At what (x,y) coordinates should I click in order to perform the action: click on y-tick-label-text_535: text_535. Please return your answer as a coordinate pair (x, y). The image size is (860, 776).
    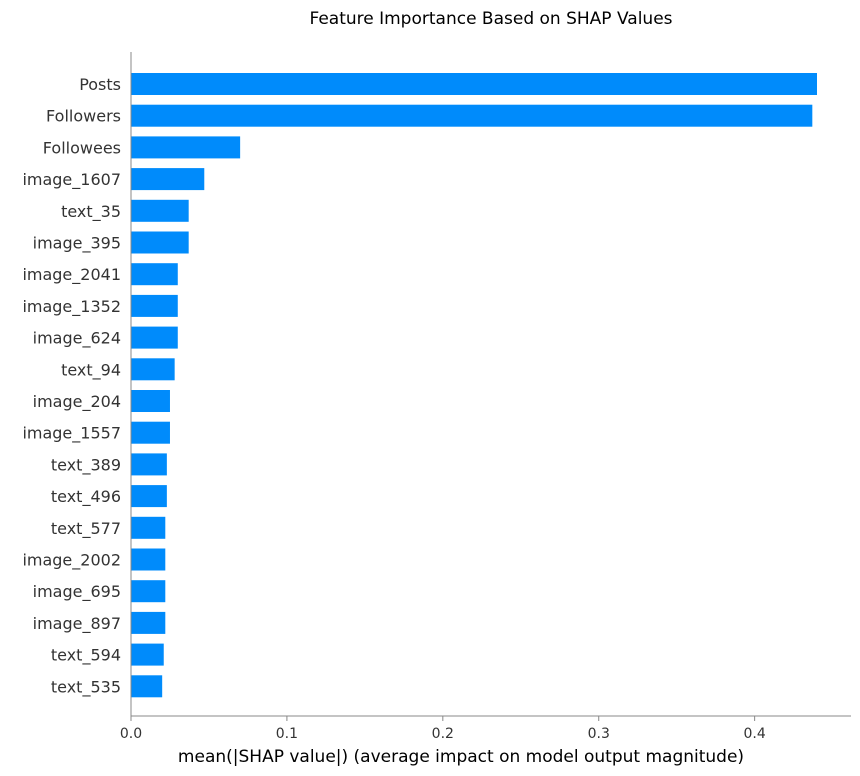
    Looking at the image, I should click on (86, 687).